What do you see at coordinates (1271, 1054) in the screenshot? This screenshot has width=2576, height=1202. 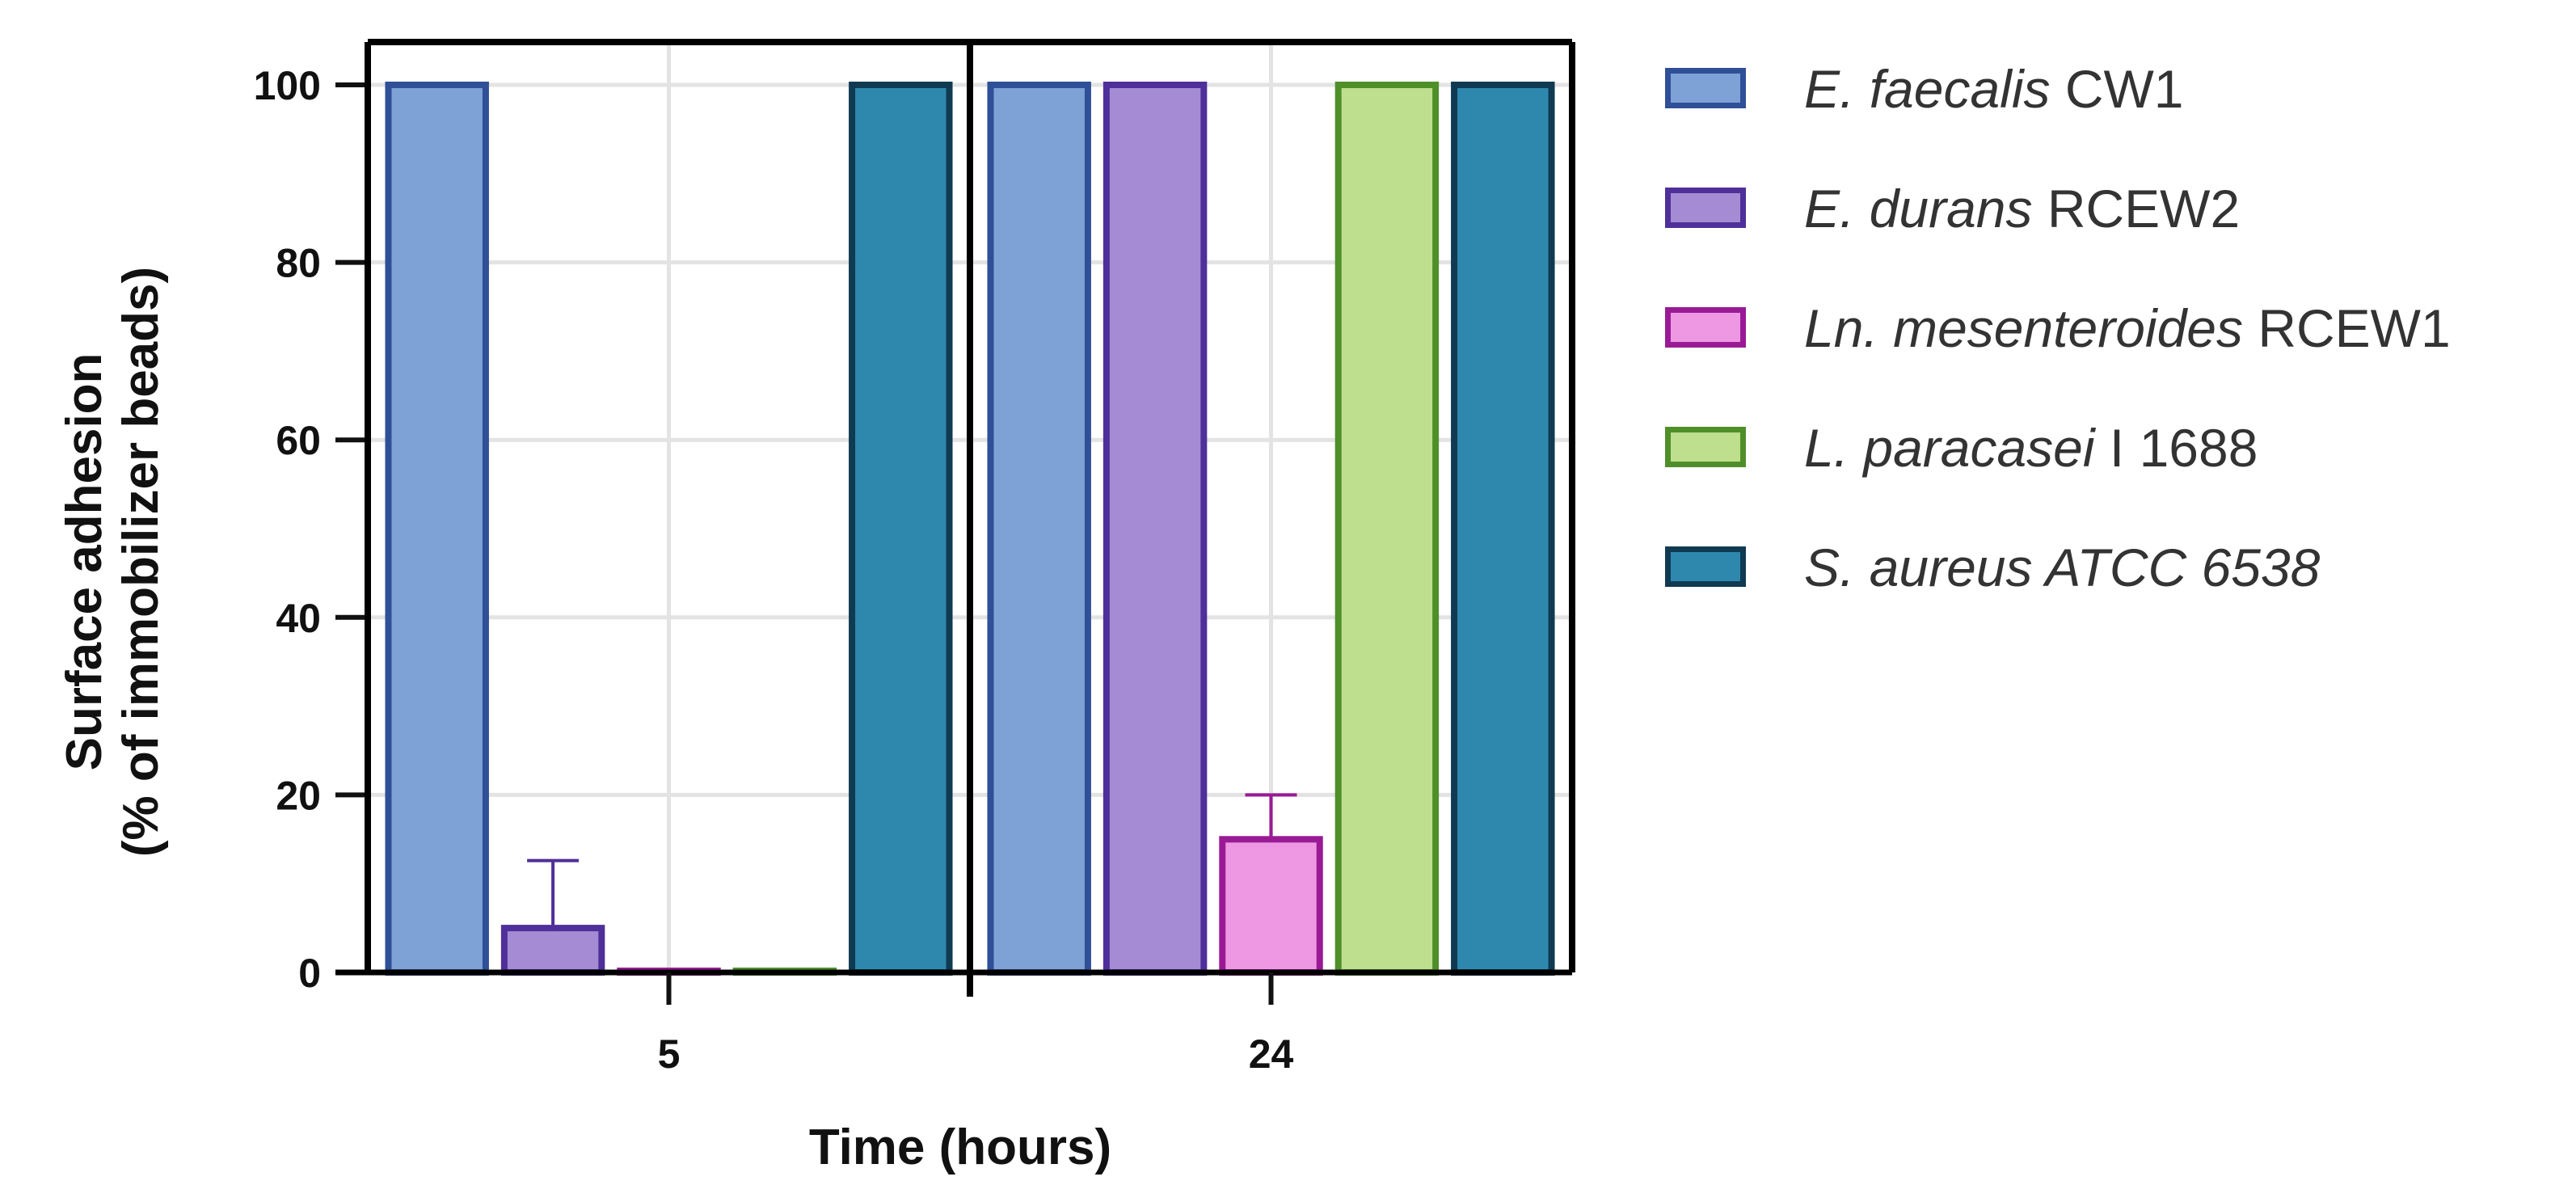 I see `x-tick-label: 24` at bounding box center [1271, 1054].